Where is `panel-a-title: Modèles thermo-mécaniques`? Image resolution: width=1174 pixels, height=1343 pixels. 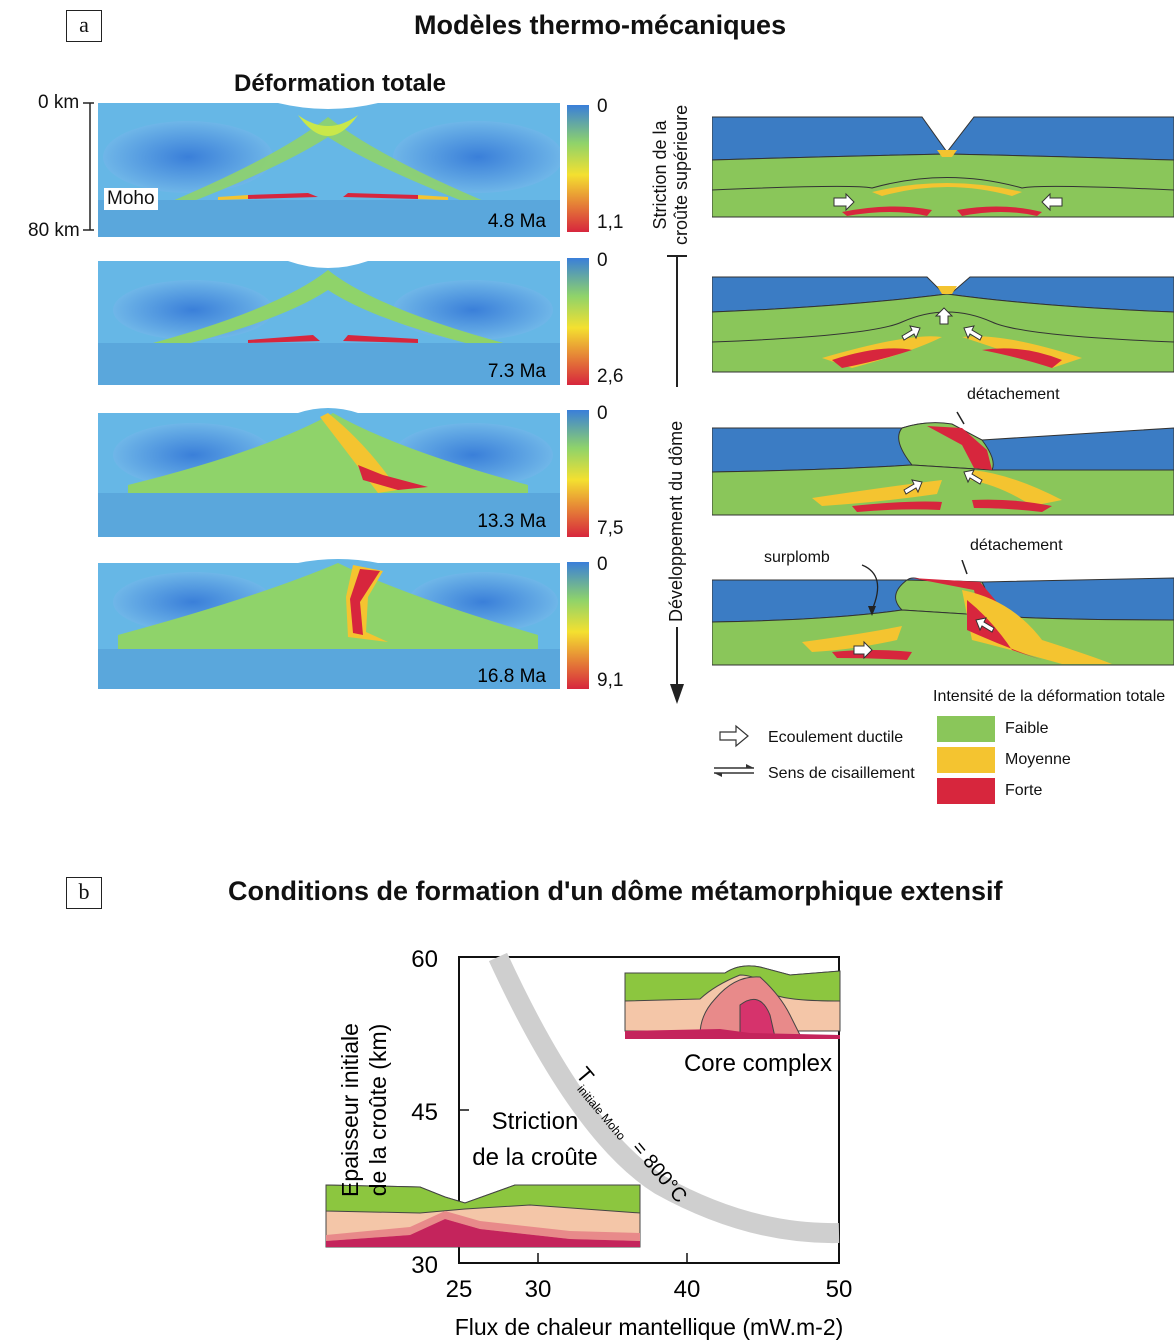
panel-a-title: Modèles thermo-mécaniques is located at coordinates (600, 25).